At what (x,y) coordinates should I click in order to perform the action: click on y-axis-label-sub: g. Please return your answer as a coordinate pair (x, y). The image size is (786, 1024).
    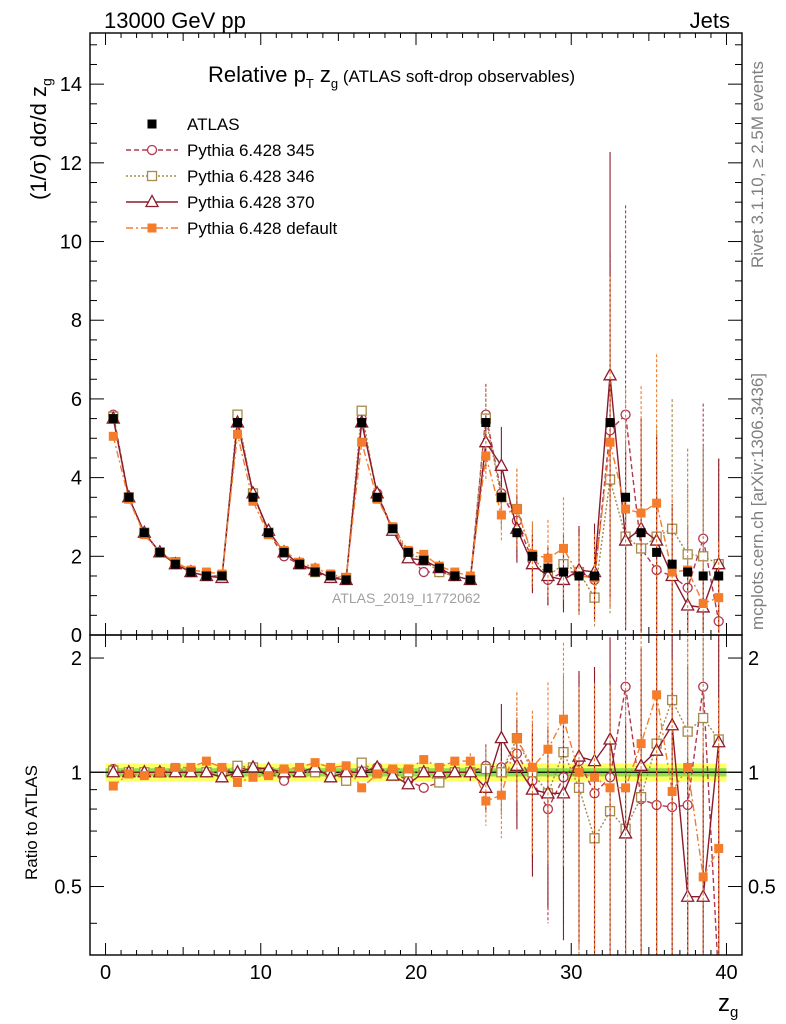
    Looking at the image, I should click on (46, 82).